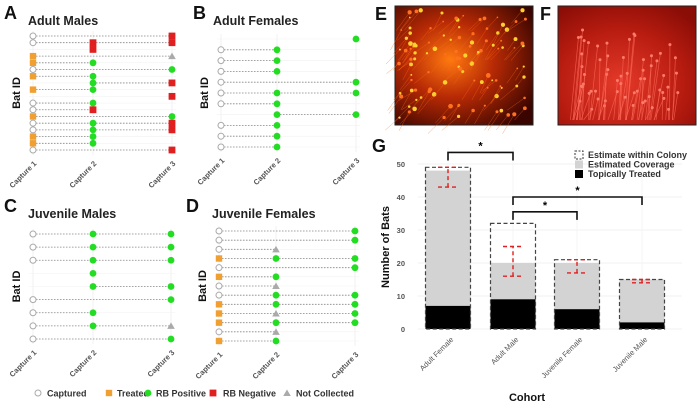 This screenshot has height=412, width=700. I want to click on capture-label: Capture 1, so click(23, 363).